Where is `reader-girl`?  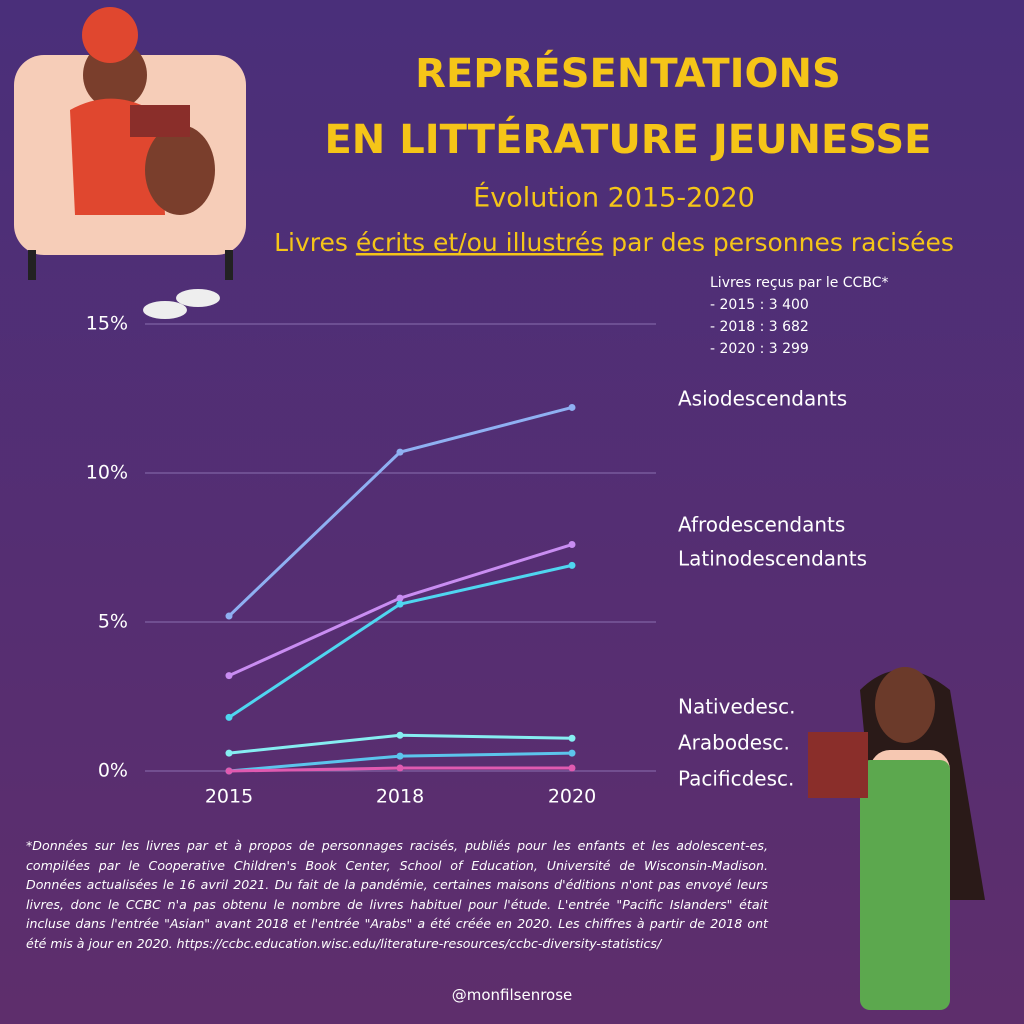 reader-girl is located at coordinates (896, 838).